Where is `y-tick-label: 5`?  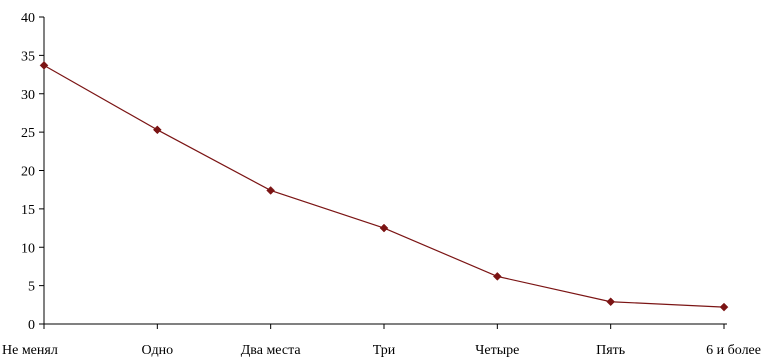 y-tick-label: 5 is located at coordinates (31, 287).